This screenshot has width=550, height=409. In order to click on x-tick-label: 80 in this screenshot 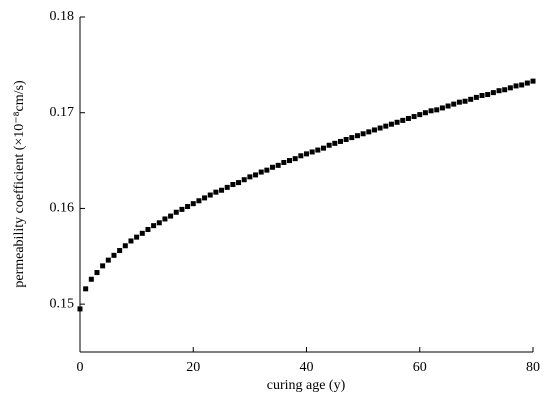, I will do `click(533, 367)`.